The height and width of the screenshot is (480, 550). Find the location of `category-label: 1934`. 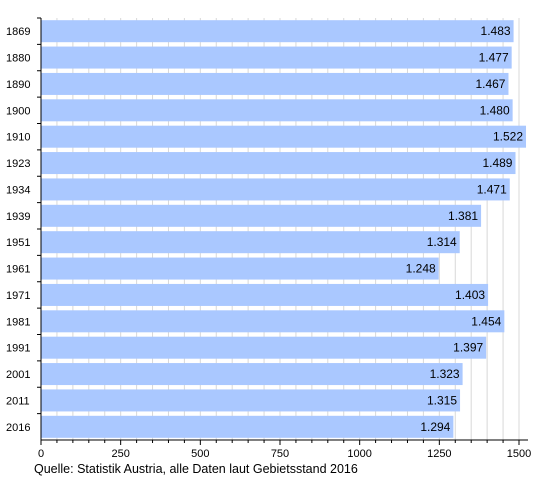

category-label: 1934 is located at coordinates (18, 190).